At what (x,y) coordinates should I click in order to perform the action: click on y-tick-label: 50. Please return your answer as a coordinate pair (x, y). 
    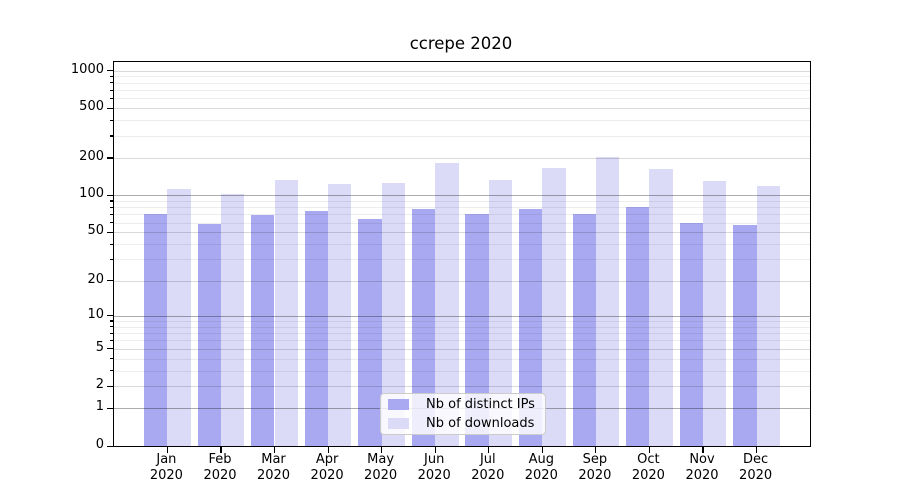
    Looking at the image, I should click on (95, 231).